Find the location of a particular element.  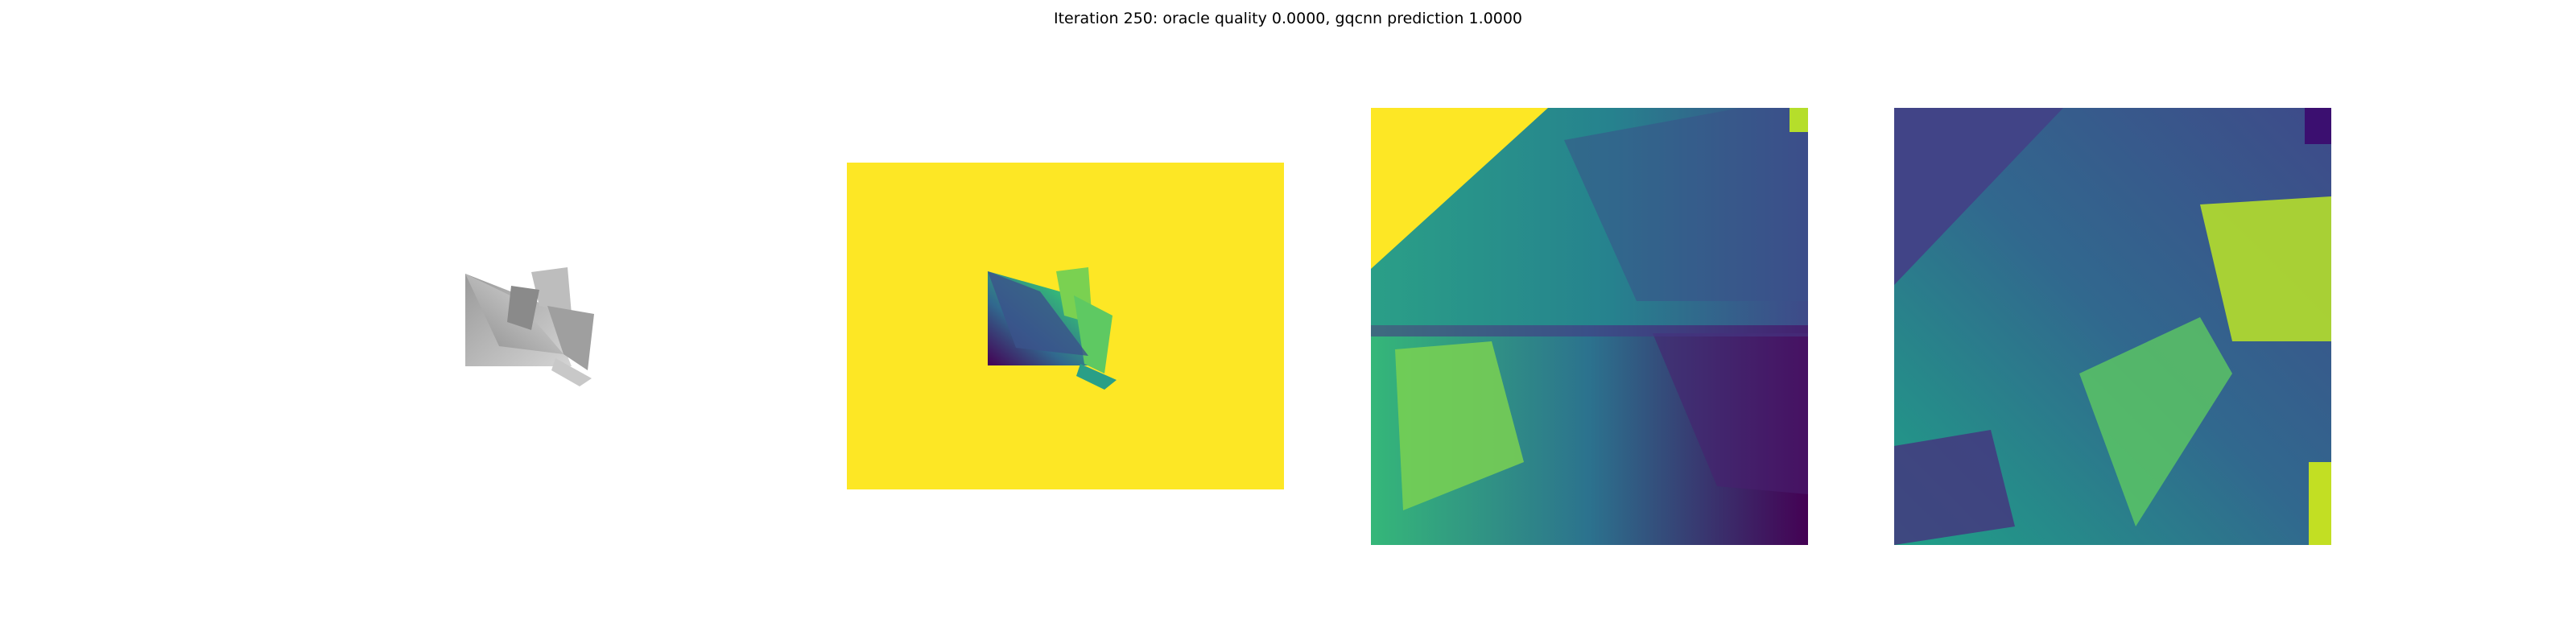

depth-crop-2-svg is located at coordinates (2112, 326).